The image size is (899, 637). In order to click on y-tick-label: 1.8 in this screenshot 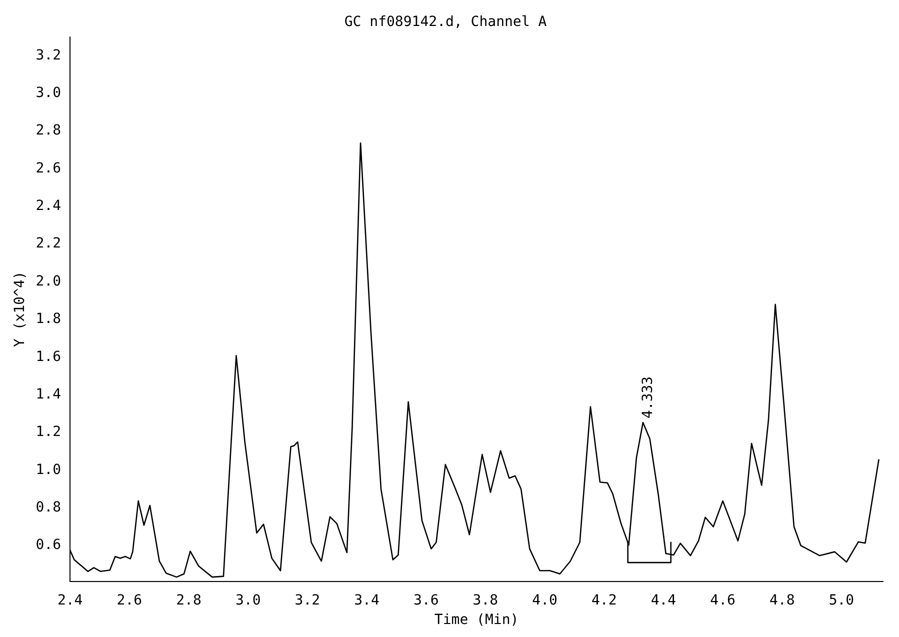, I will do `click(49, 319)`.